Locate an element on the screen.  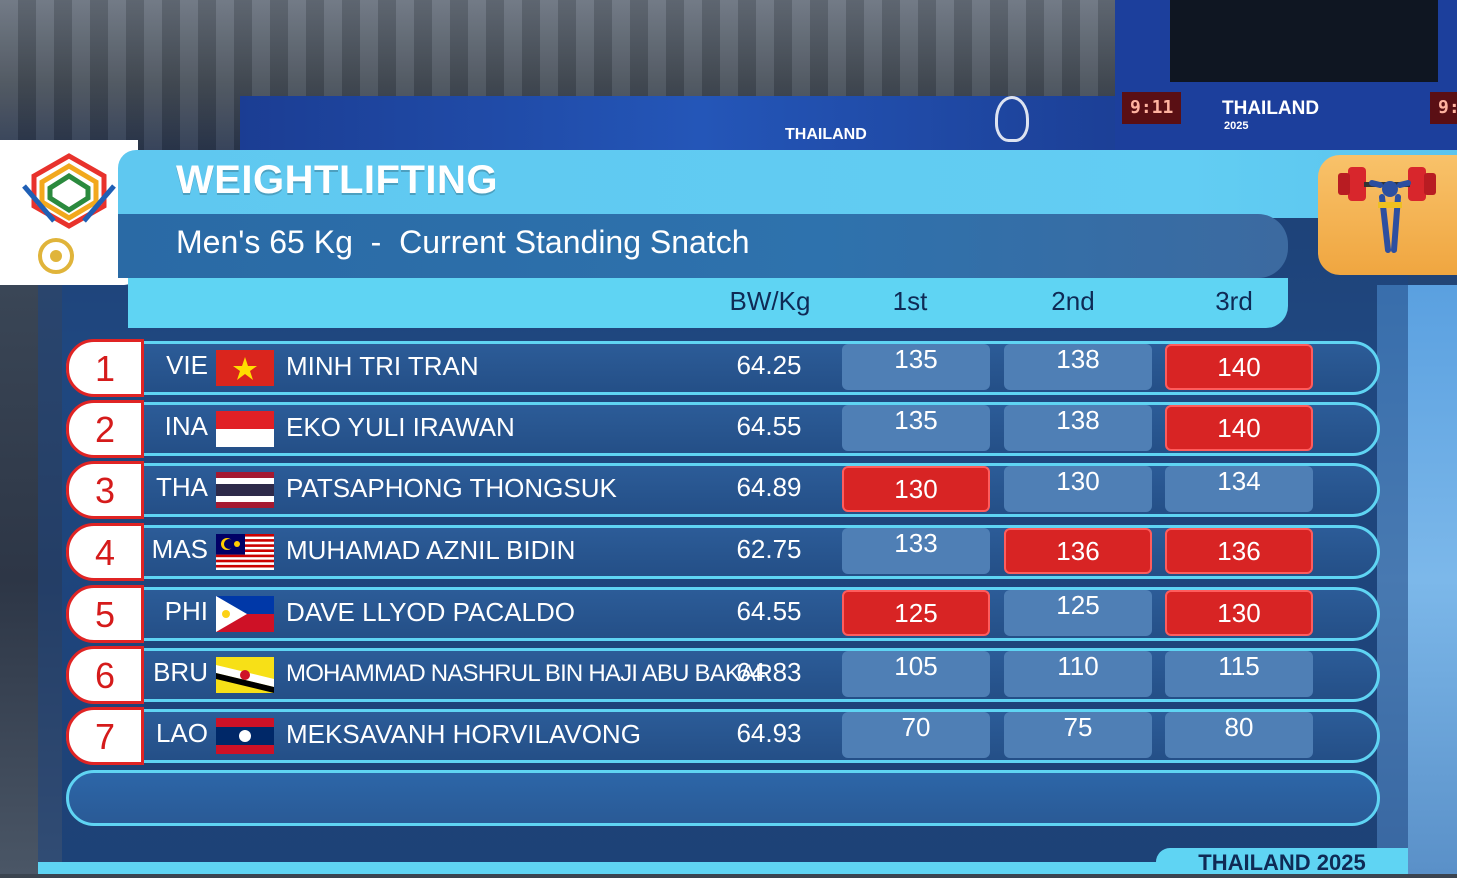
brunei-flag-icon is located at coordinates (245, 675).